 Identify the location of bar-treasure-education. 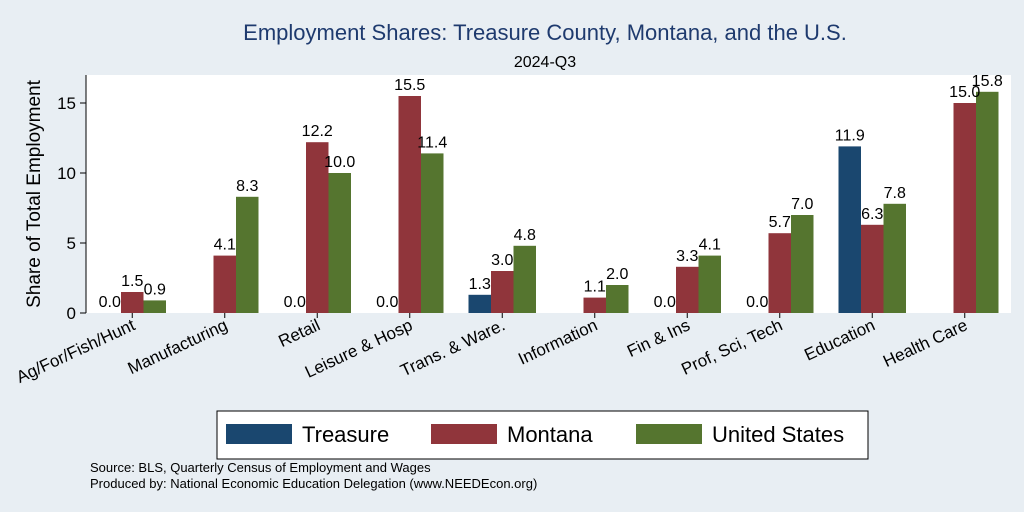
(849, 229).